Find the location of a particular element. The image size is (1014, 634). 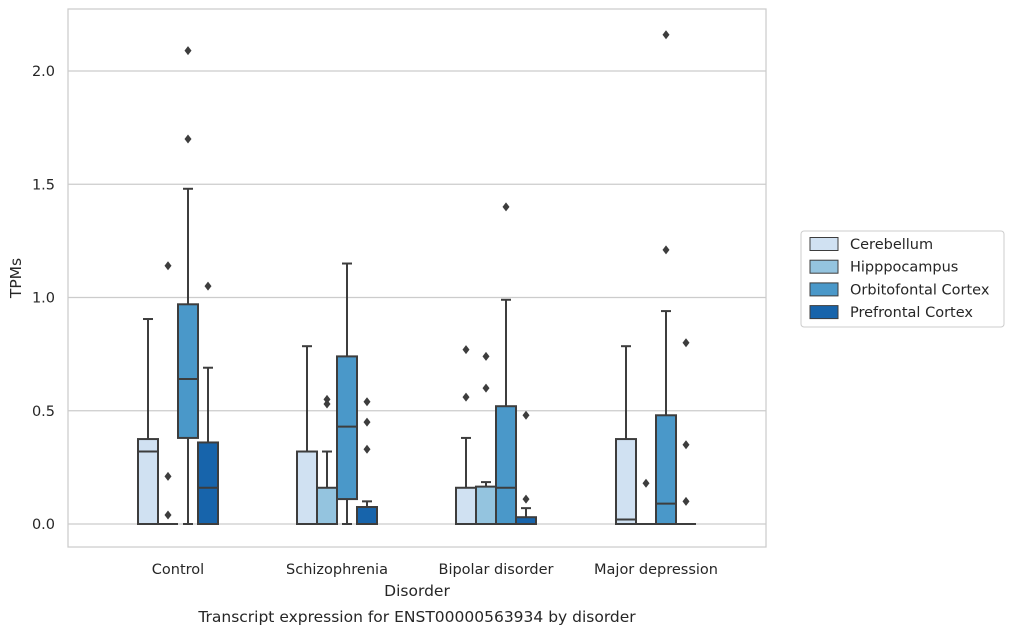

legend-item: Hipppocampus is located at coordinates (883, 267).